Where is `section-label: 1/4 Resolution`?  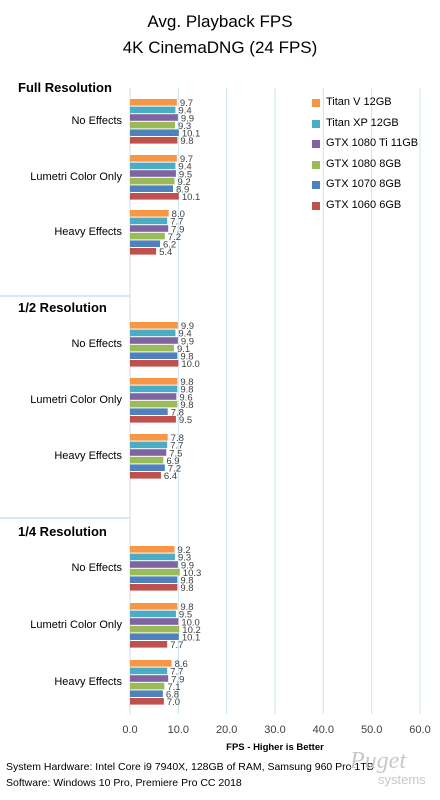
section-label: 1/4 Resolution is located at coordinates (62, 531).